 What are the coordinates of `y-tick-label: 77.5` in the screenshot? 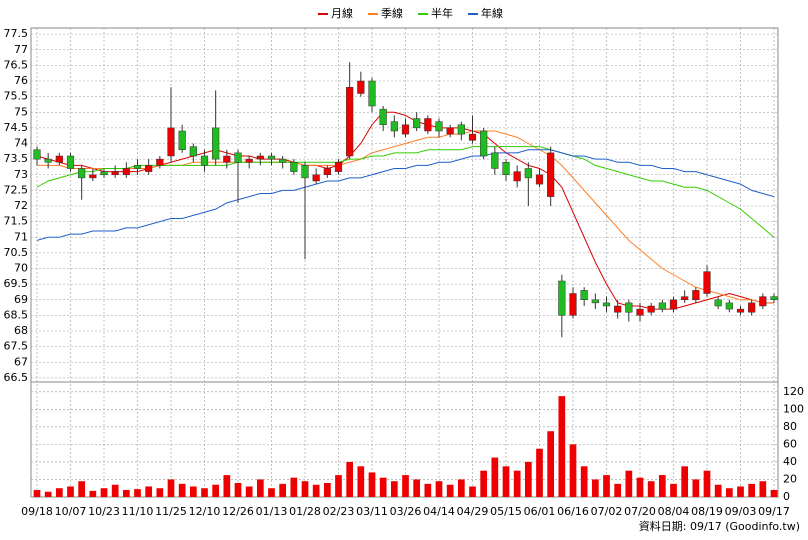 It's located at (16, 33).